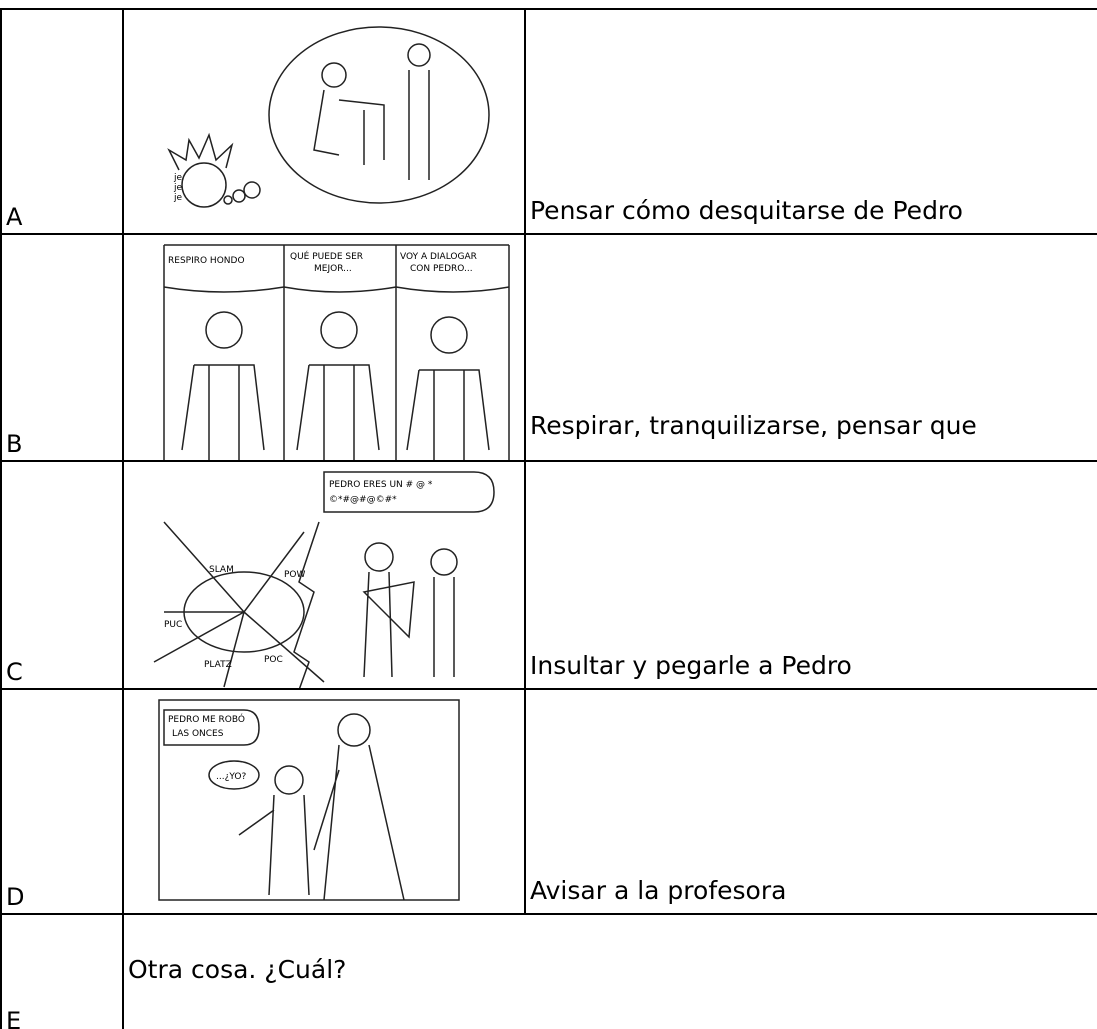  I want to click on drawing-text: PEDRO ME ROBÓ, so click(206, 719).